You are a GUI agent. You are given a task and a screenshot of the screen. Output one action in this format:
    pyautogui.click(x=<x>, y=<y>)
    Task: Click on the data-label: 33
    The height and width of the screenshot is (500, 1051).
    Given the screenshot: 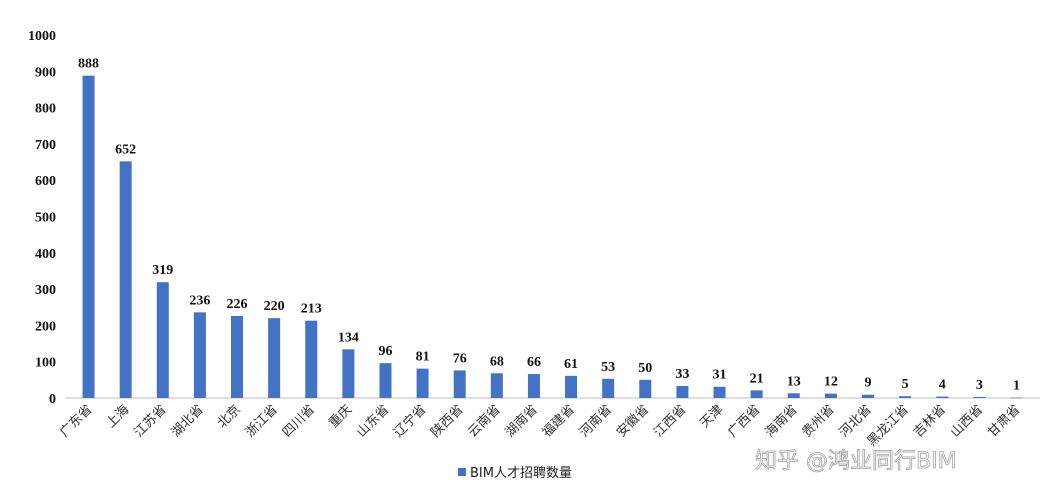 What is the action you would take?
    pyautogui.click(x=682, y=374)
    